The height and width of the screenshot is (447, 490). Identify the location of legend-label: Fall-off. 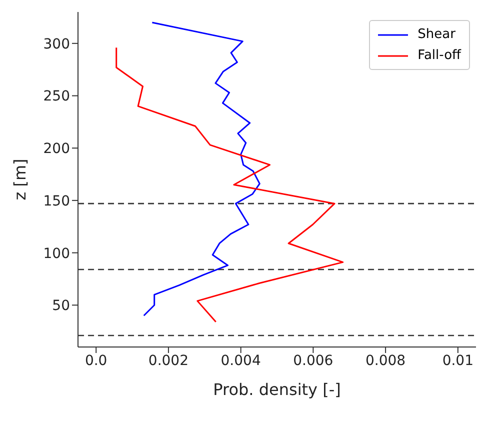
(439, 56).